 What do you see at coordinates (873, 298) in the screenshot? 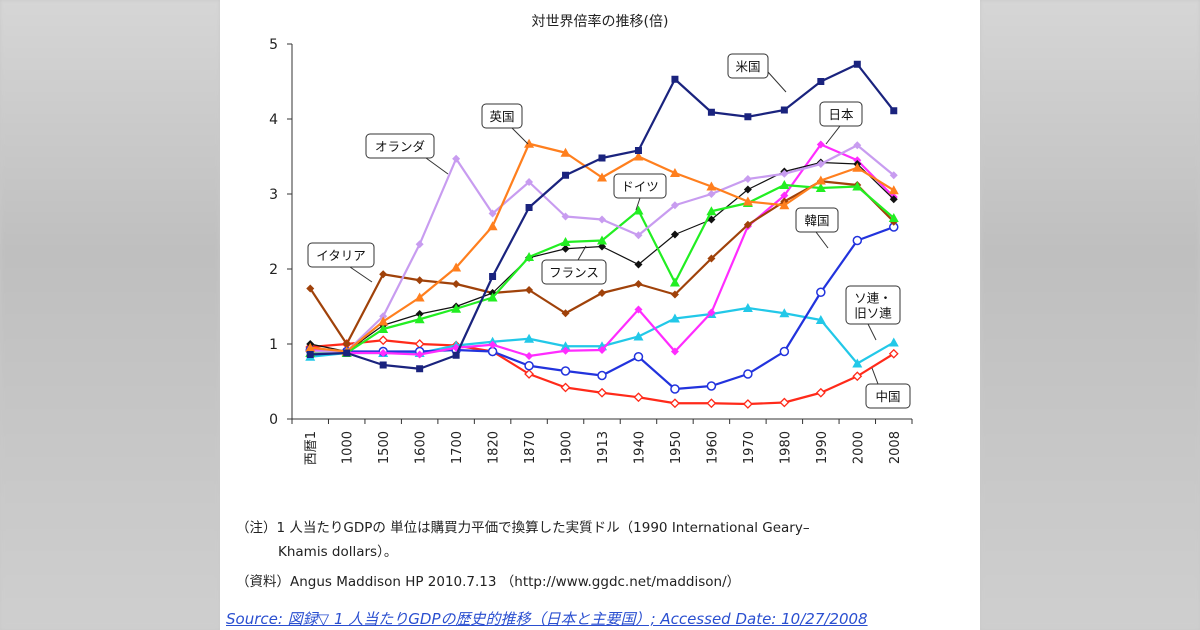
I see `callout-label: ソ連・` at bounding box center [873, 298].